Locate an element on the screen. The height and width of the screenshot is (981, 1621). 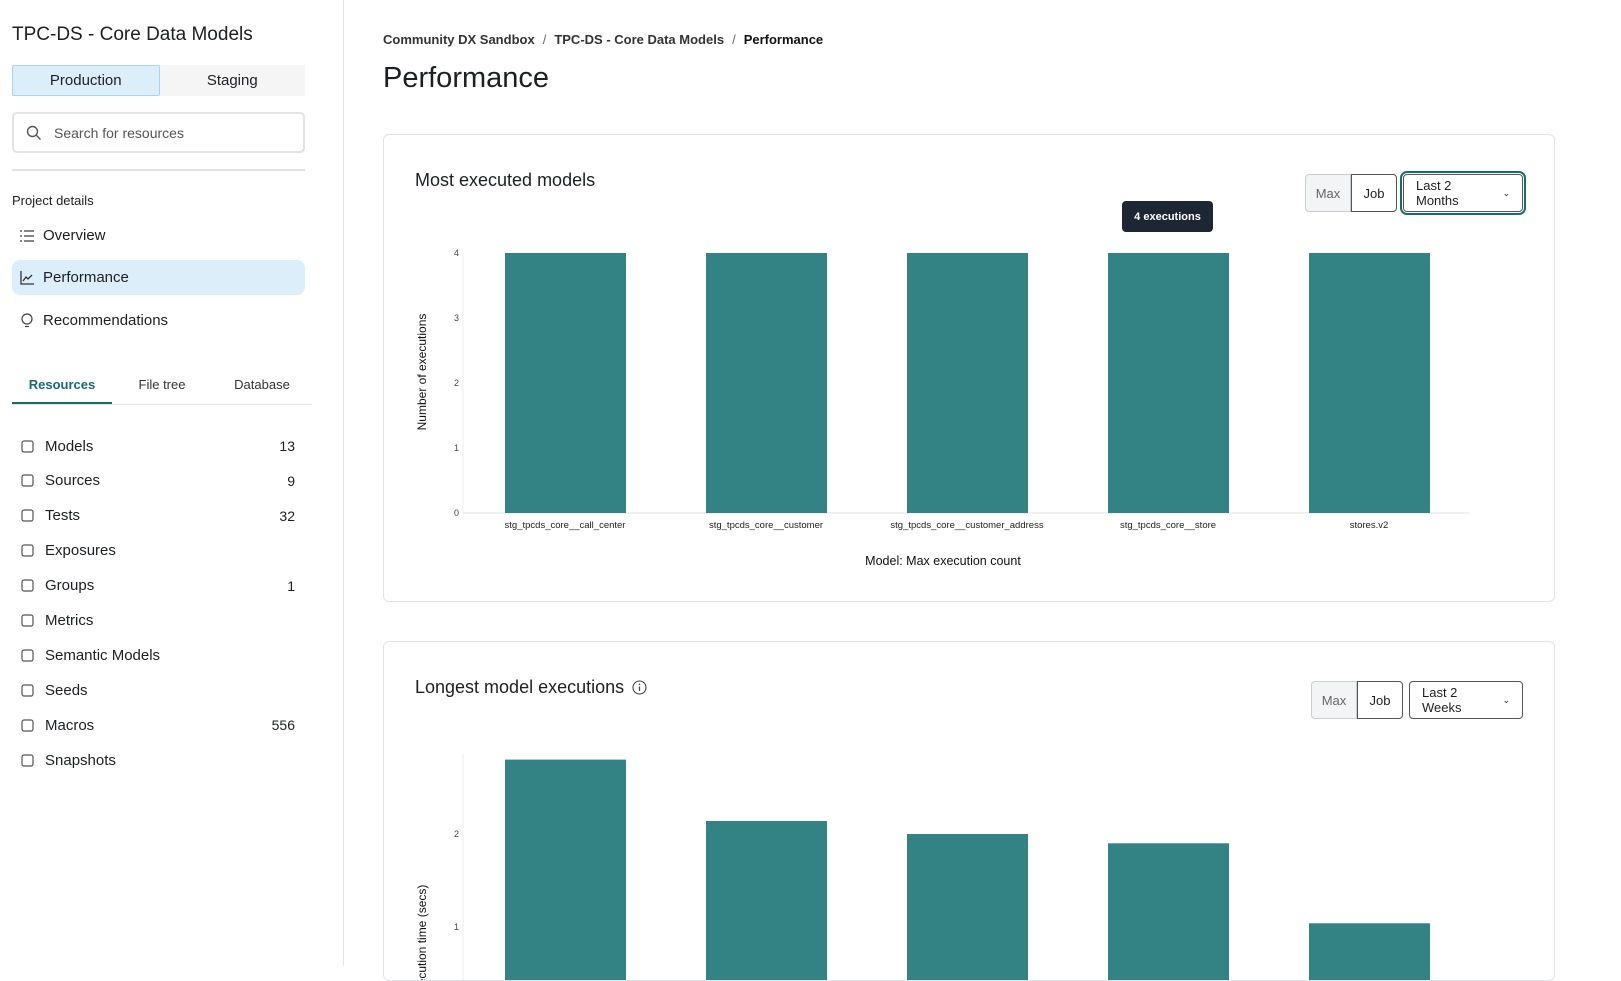
nav-overview: Overview is located at coordinates (158, 235).